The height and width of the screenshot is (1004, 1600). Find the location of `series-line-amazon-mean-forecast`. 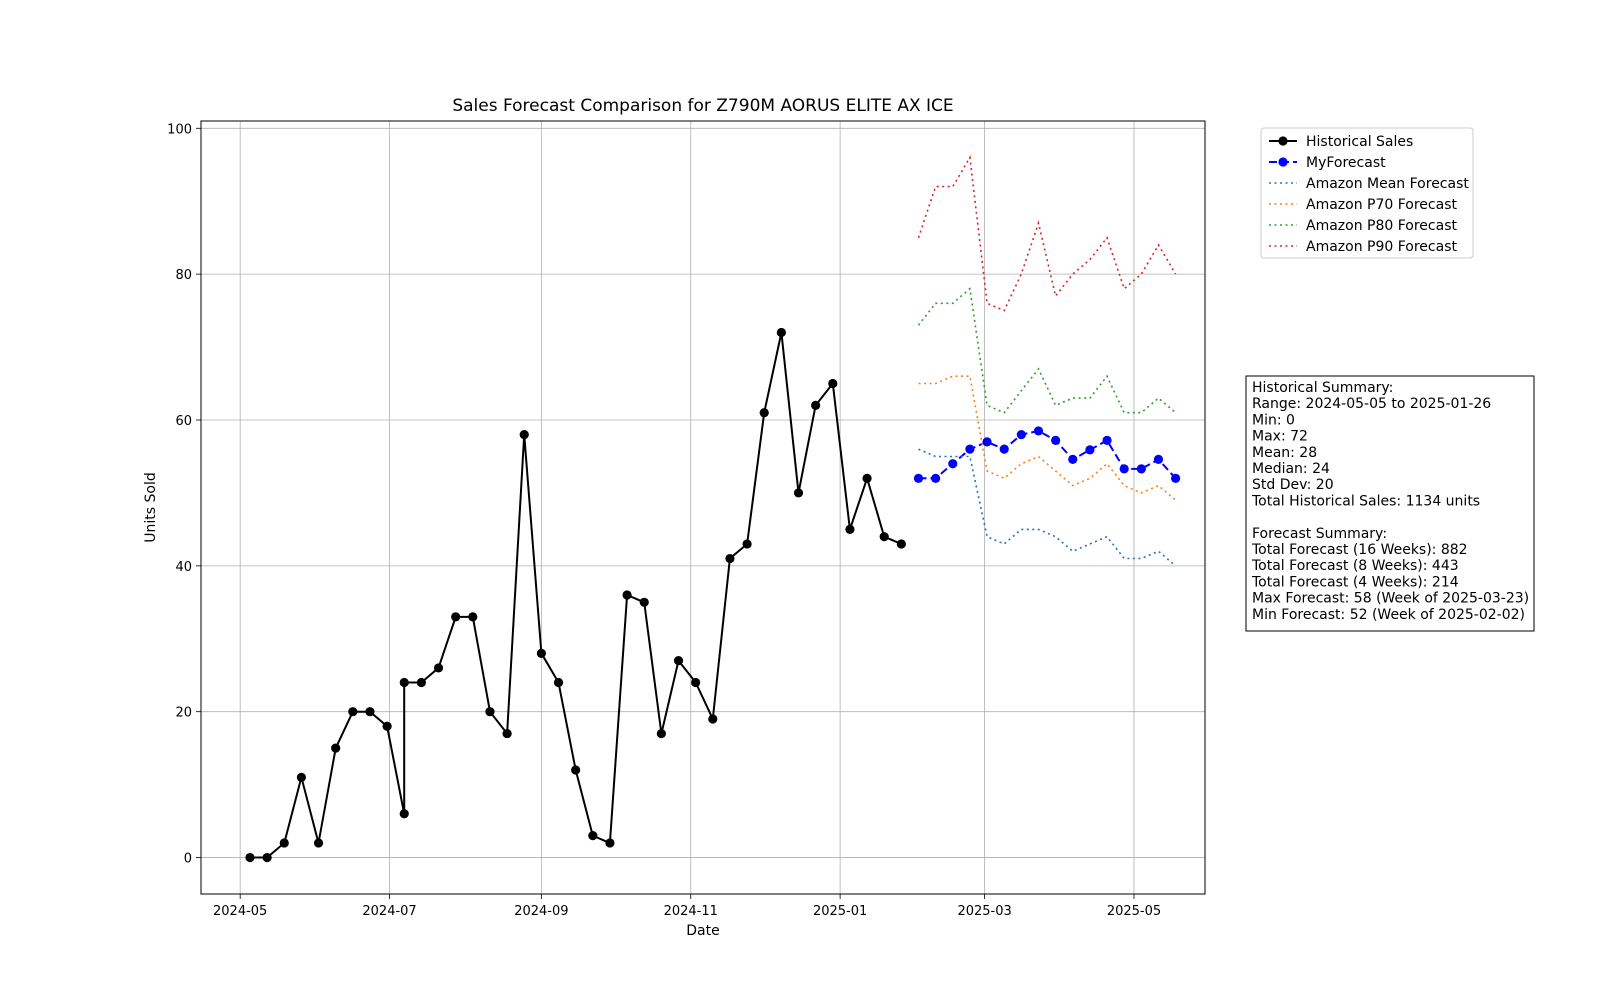

series-line-amazon-mean-forecast is located at coordinates (1047, 507).